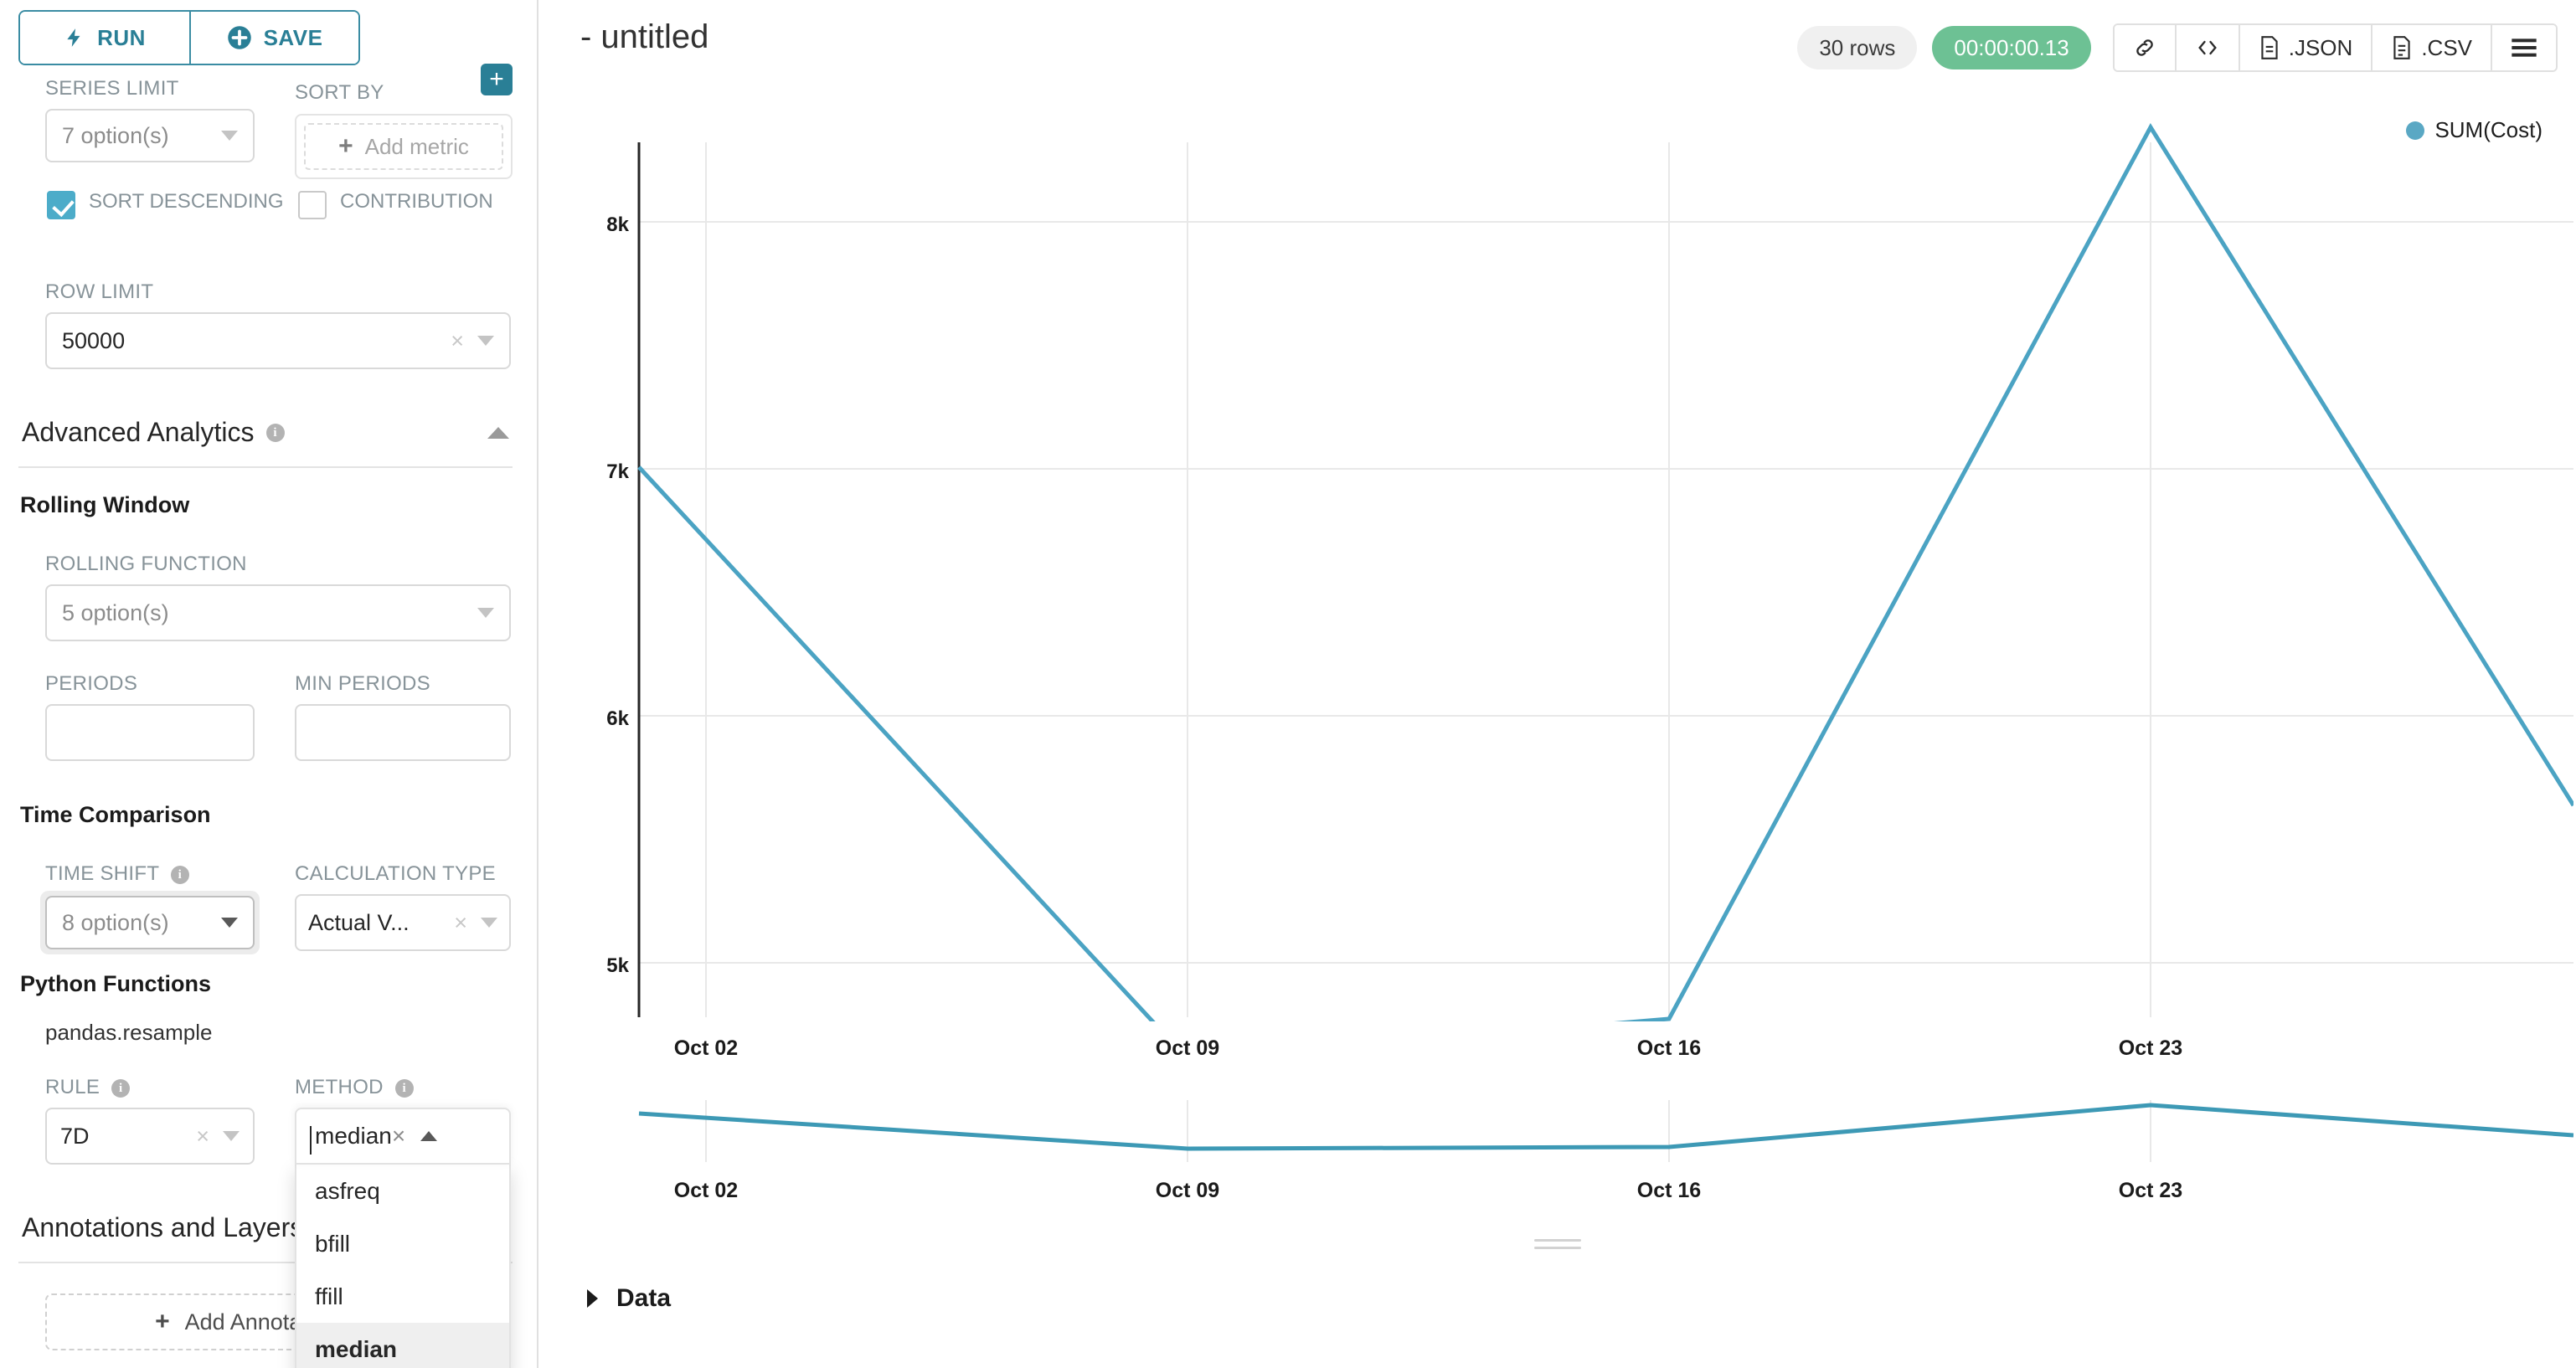  I want to click on lightning-icon, so click(74, 37).